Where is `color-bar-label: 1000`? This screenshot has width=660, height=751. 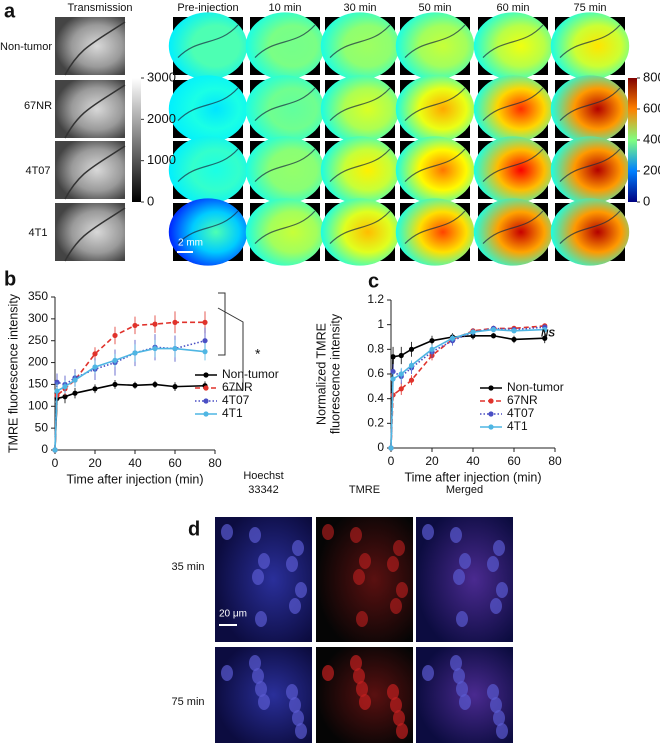
color-bar-label: 1000 is located at coordinates (161, 159).